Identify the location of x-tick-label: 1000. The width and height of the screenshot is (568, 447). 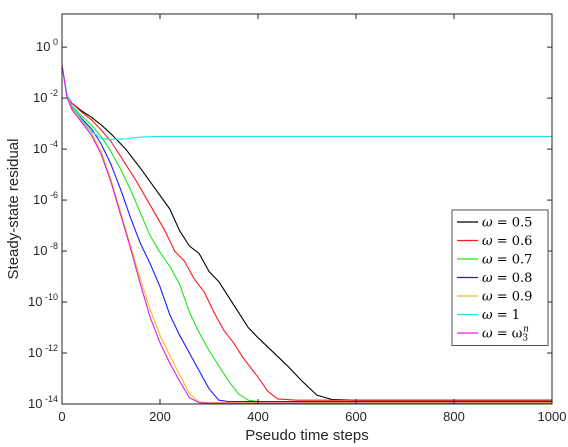
(552, 416).